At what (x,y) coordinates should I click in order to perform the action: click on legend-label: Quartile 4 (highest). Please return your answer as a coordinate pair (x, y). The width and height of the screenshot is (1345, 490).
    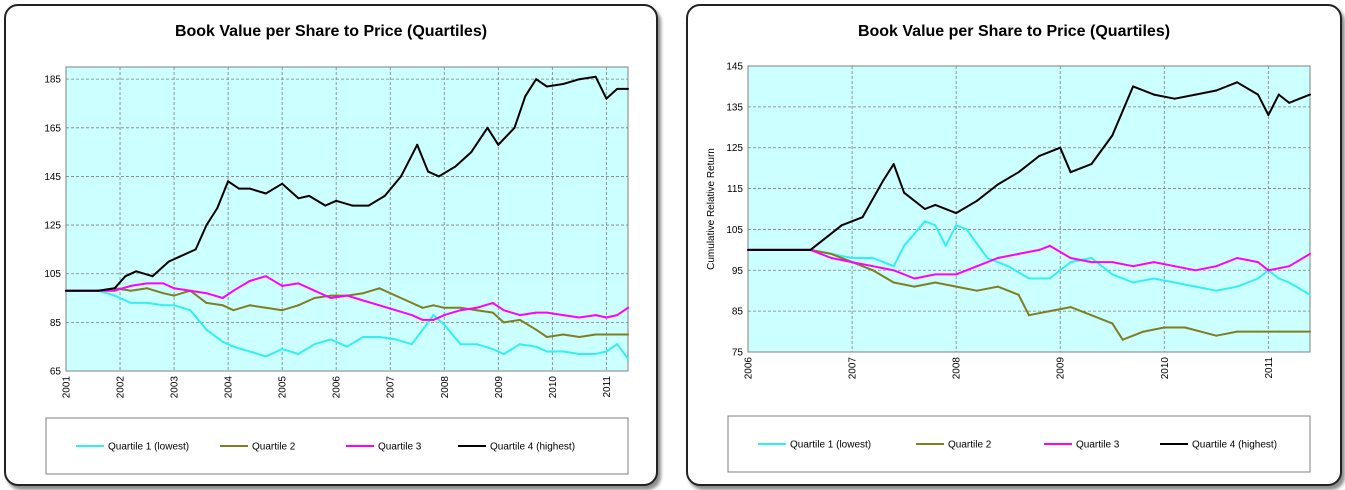
    Looking at the image, I should click on (1234, 445).